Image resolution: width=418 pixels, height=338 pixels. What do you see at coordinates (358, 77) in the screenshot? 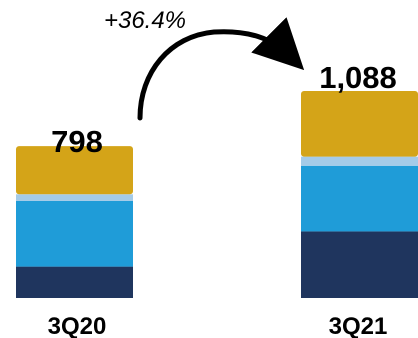
I see `total-label-3q21: 1,088` at bounding box center [358, 77].